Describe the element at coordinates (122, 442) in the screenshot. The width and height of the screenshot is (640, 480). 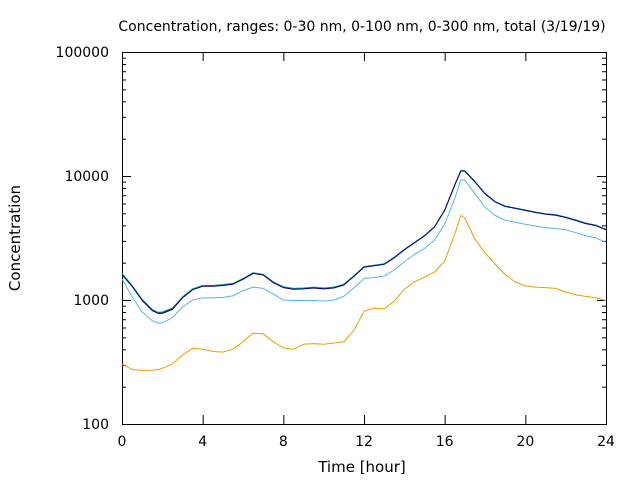
I see `x-tick-label: 0` at that location.